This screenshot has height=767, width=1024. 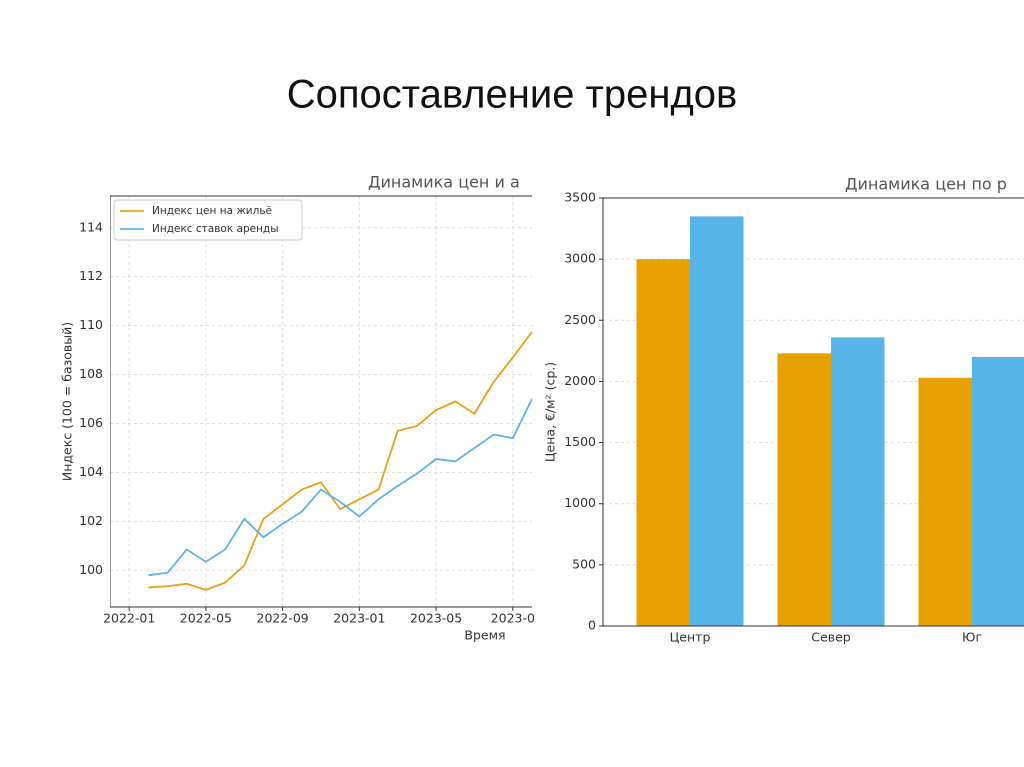 What do you see at coordinates (512, 95) in the screenshot?
I see `slide-title: Сопоставление трендов` at bounding box center [512, 95].